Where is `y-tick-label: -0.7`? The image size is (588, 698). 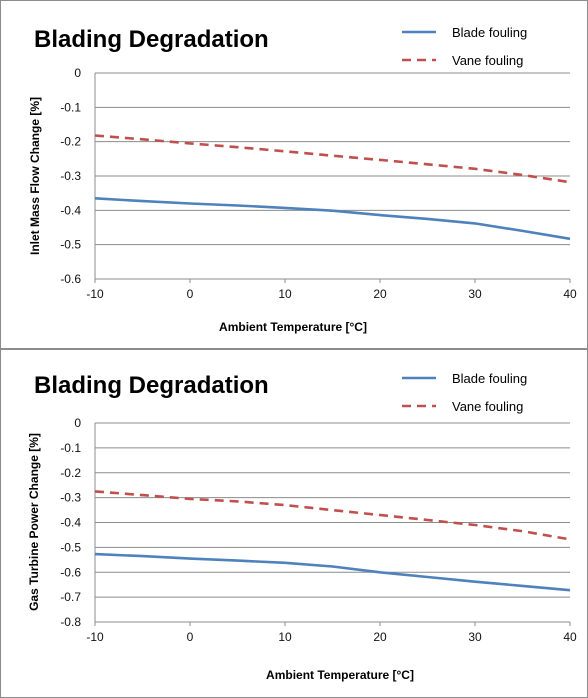
y-tick-label: -0.7 is located at coordinates (70, 597).